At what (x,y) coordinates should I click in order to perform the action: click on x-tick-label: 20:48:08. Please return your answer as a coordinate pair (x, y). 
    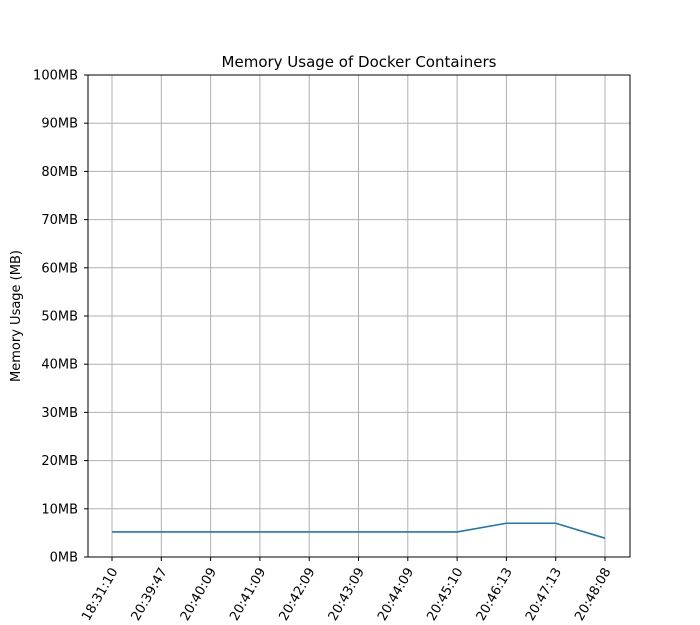
    Looking at the image, I should click on (593, 595).